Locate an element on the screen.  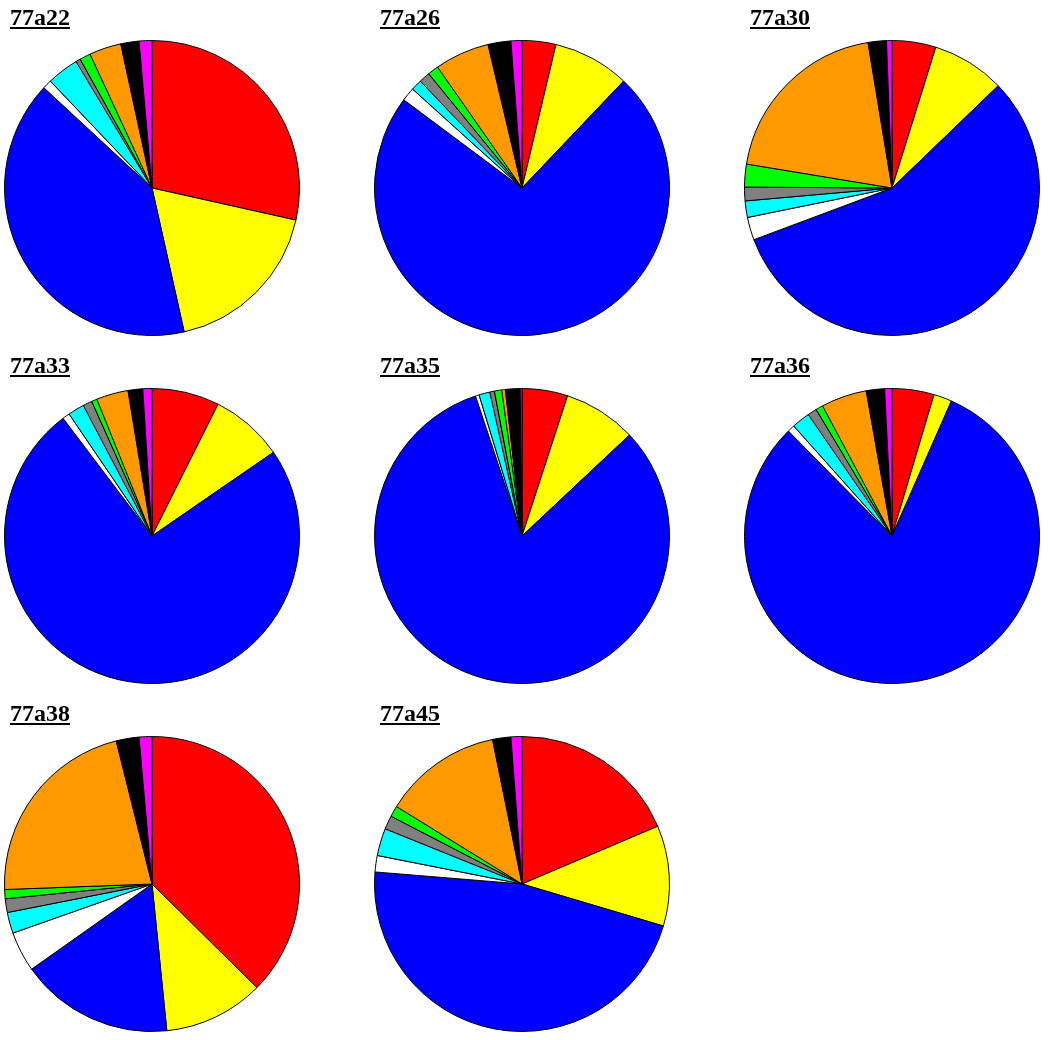
chart-title: 77a38 is located at coordinates (40, 713).